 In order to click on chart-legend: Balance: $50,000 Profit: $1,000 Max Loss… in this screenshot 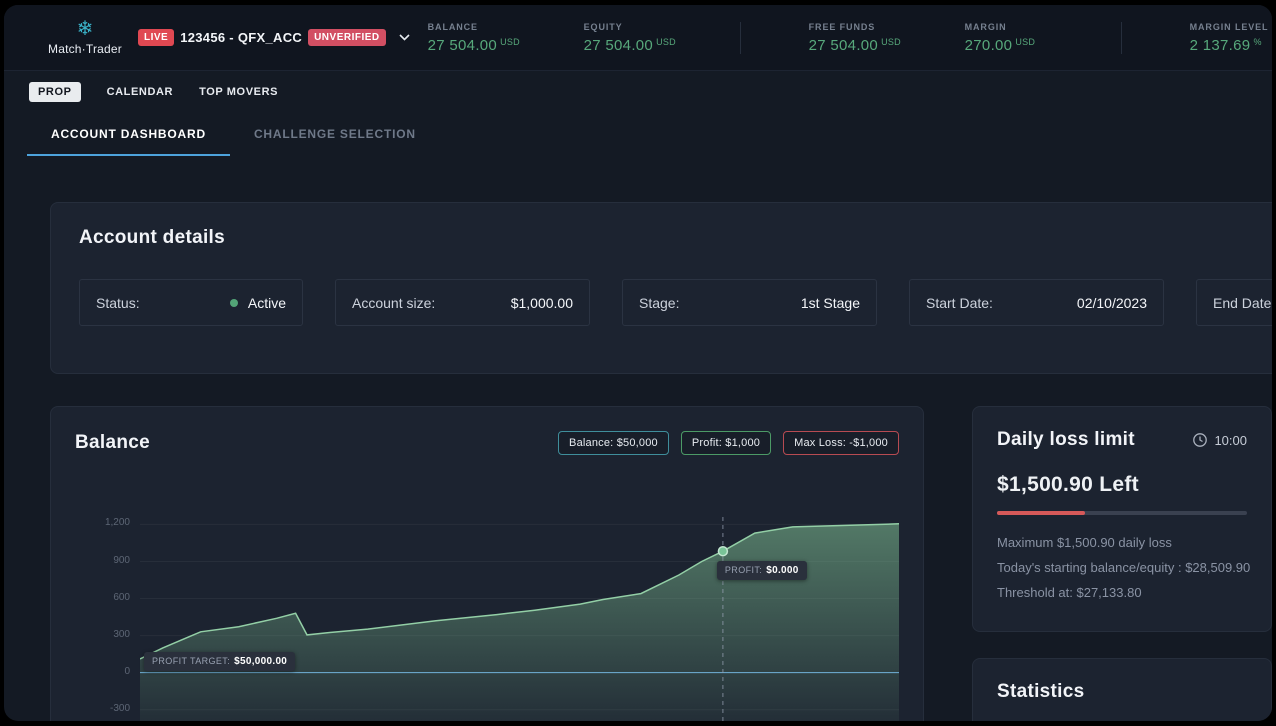, I will do `click(728, 443)`.